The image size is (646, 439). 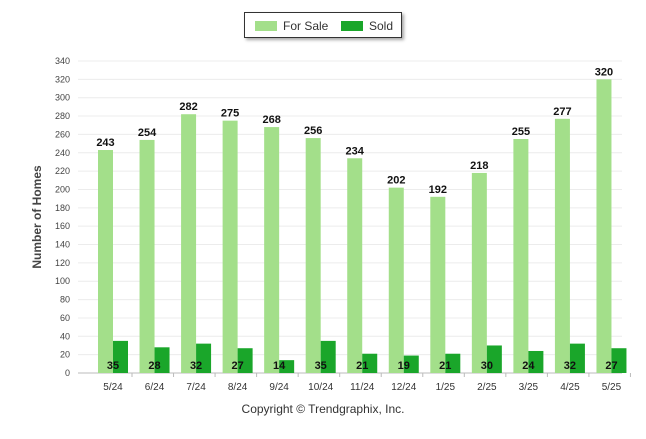 I want to click on y-tick-label: 260, so click(x=62, y=134).